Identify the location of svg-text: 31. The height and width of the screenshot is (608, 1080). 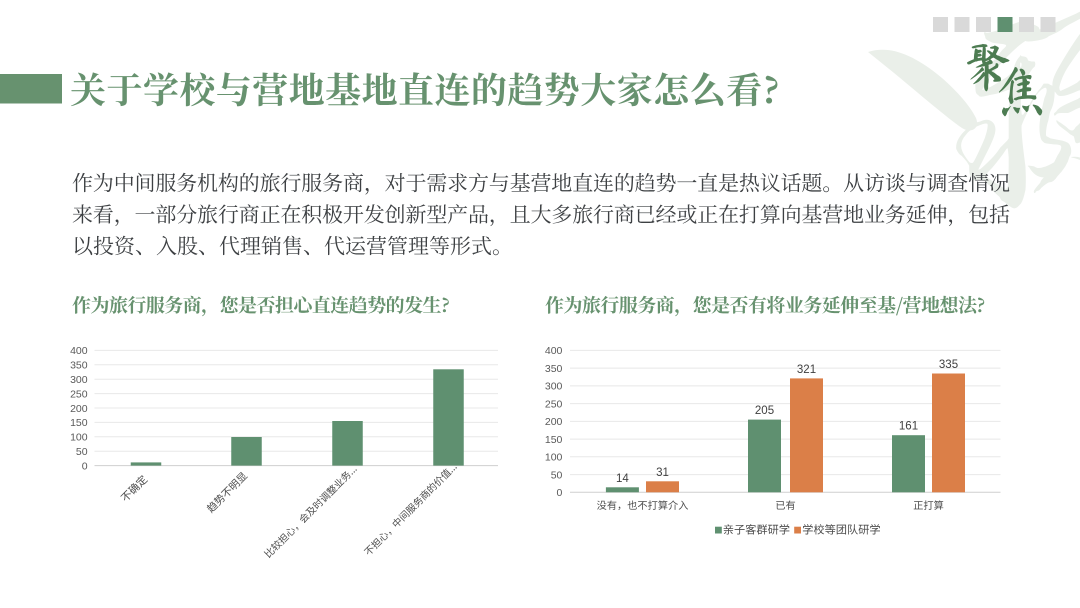
(662, 473).